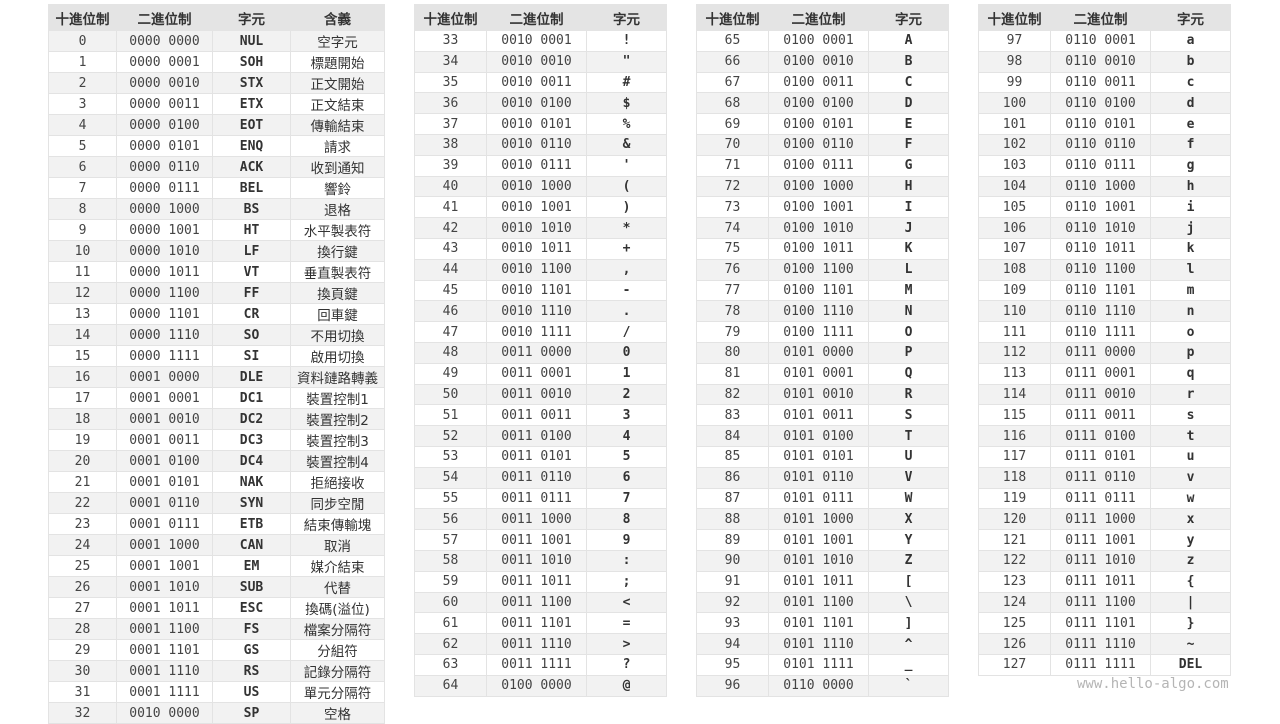  What do you see at coordinates (626, 602) in the screenshot?
I see `cell-character: <` at bounding box center [626, 602].